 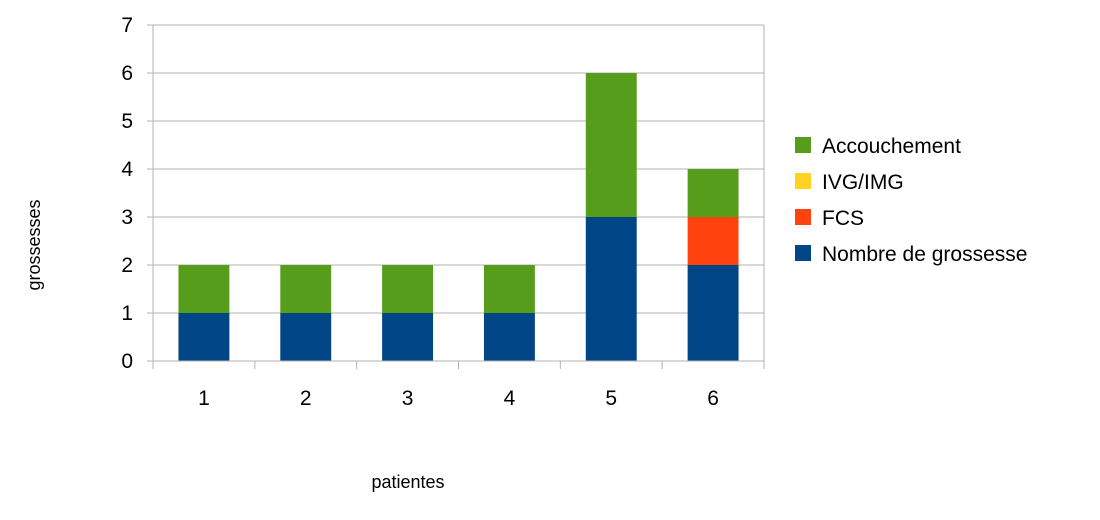 What do you see at coordinates (863, 182) in the screenshot?
I see `legend-label: IVG/IMG` at bounding box center [863, 182].